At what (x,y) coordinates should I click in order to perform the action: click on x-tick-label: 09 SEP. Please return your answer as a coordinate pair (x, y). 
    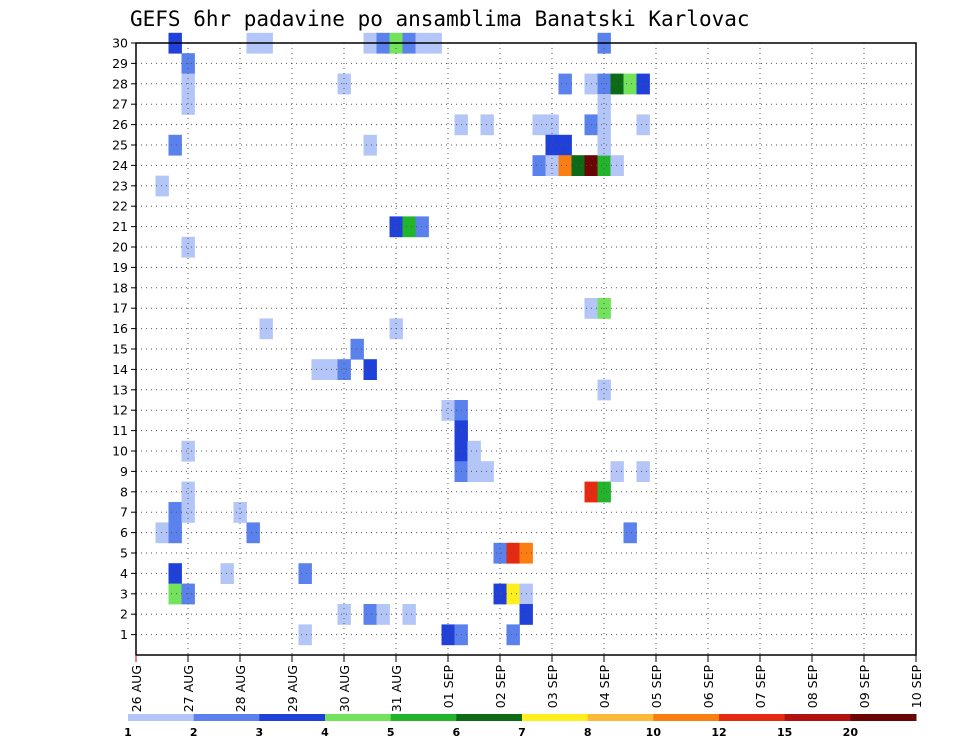
    Looking at the image, I should click on (864, 687).